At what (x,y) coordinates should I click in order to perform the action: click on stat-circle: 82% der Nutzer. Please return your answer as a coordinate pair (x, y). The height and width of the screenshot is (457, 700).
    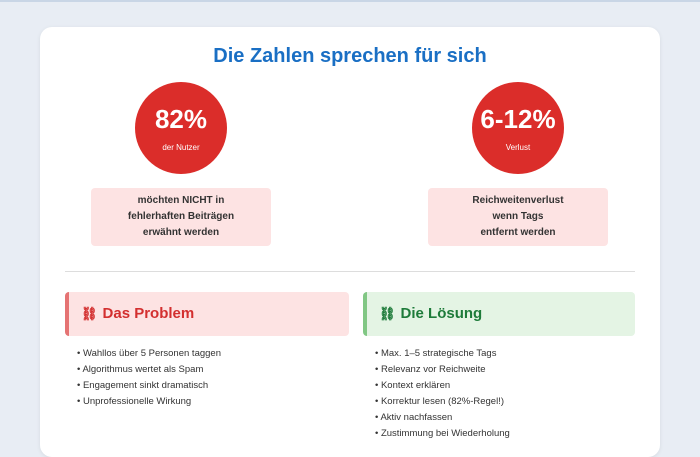
    Looking at the image, I should click on (181, 128).